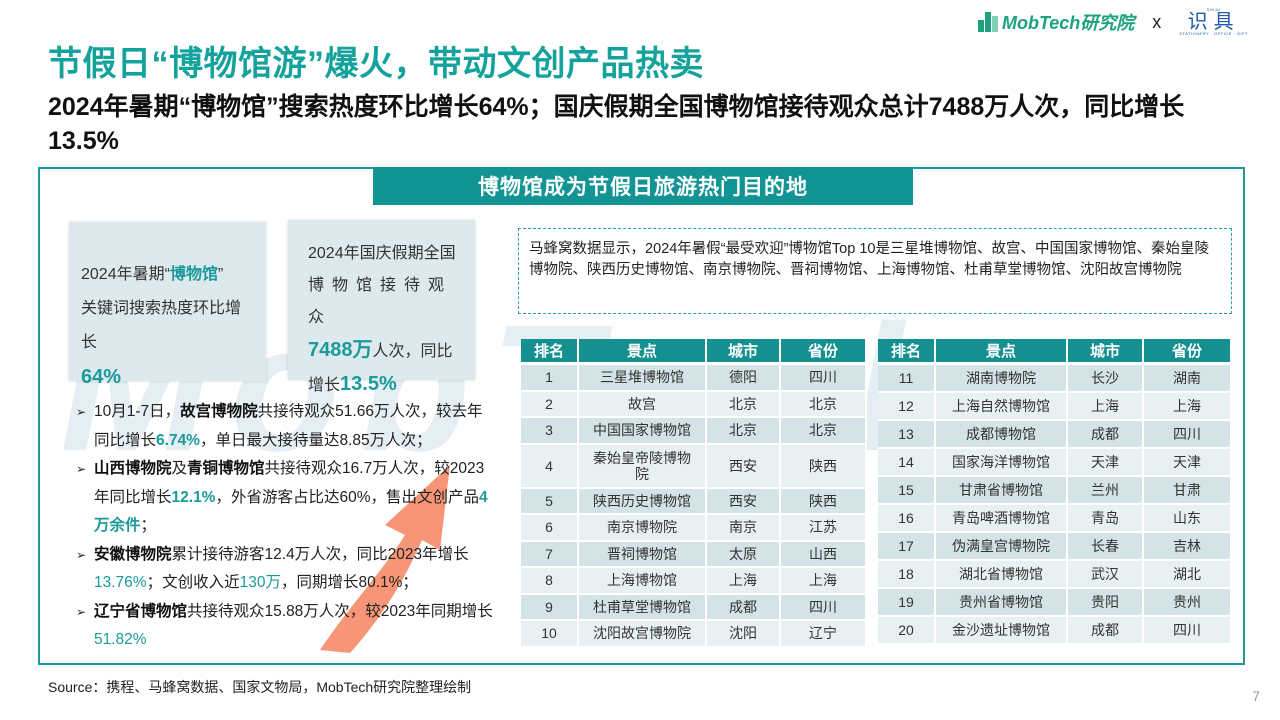 The width and height of the screenshot is (1280, 720). I want to click on cell-city: 兰州, so click(1106, 491).